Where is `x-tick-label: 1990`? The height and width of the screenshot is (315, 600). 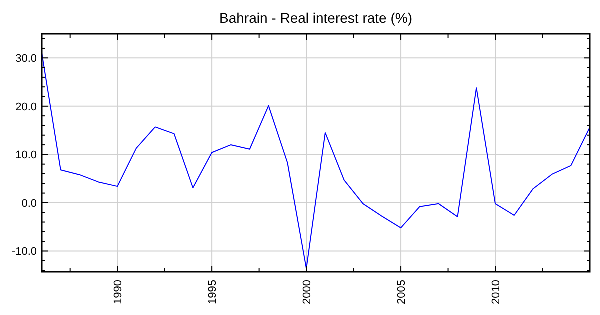 x-tick-label: 1990 is located at coordinates (118, 292).